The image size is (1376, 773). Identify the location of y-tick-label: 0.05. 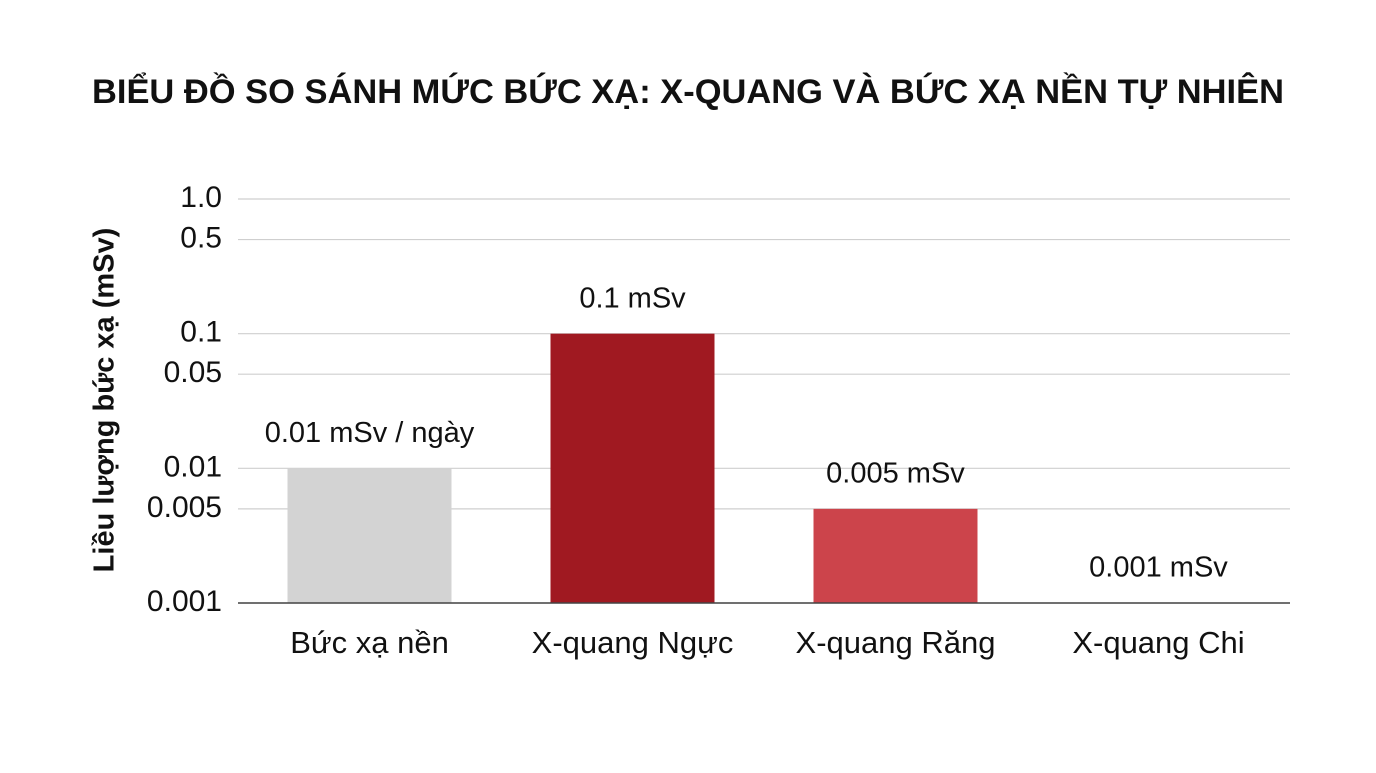
(193, 372).